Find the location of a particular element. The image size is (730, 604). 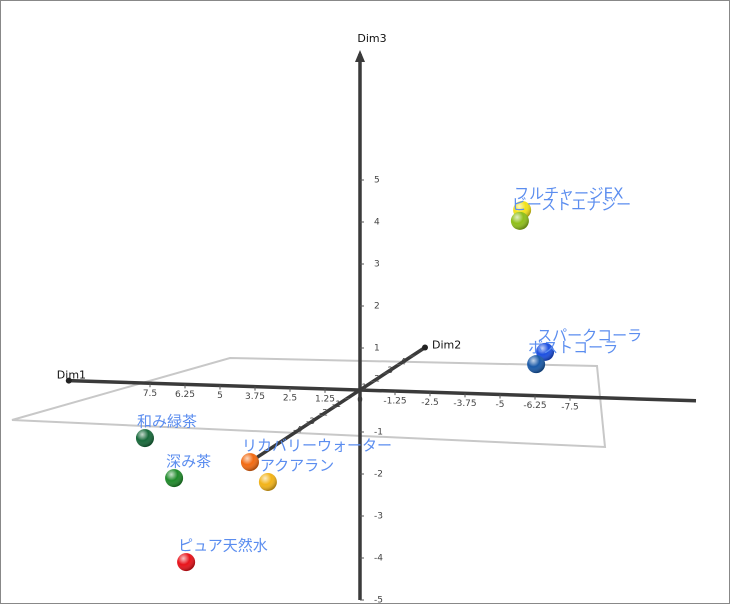

y-tick-label: 2 is located at coordinates (377, 380).